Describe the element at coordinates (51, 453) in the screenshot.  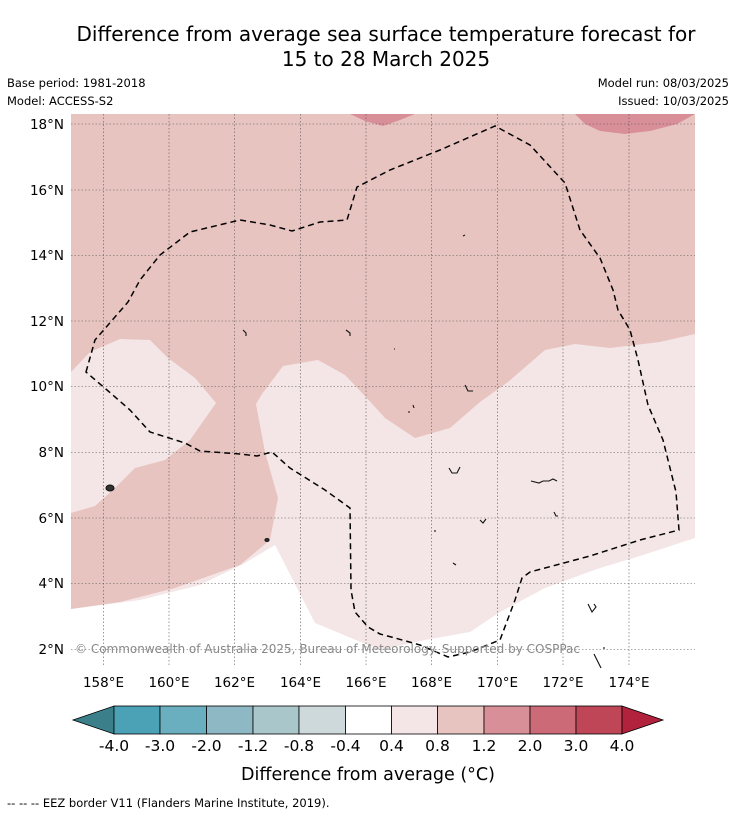
I see `lat-tick-8n: 8°N` at that location.